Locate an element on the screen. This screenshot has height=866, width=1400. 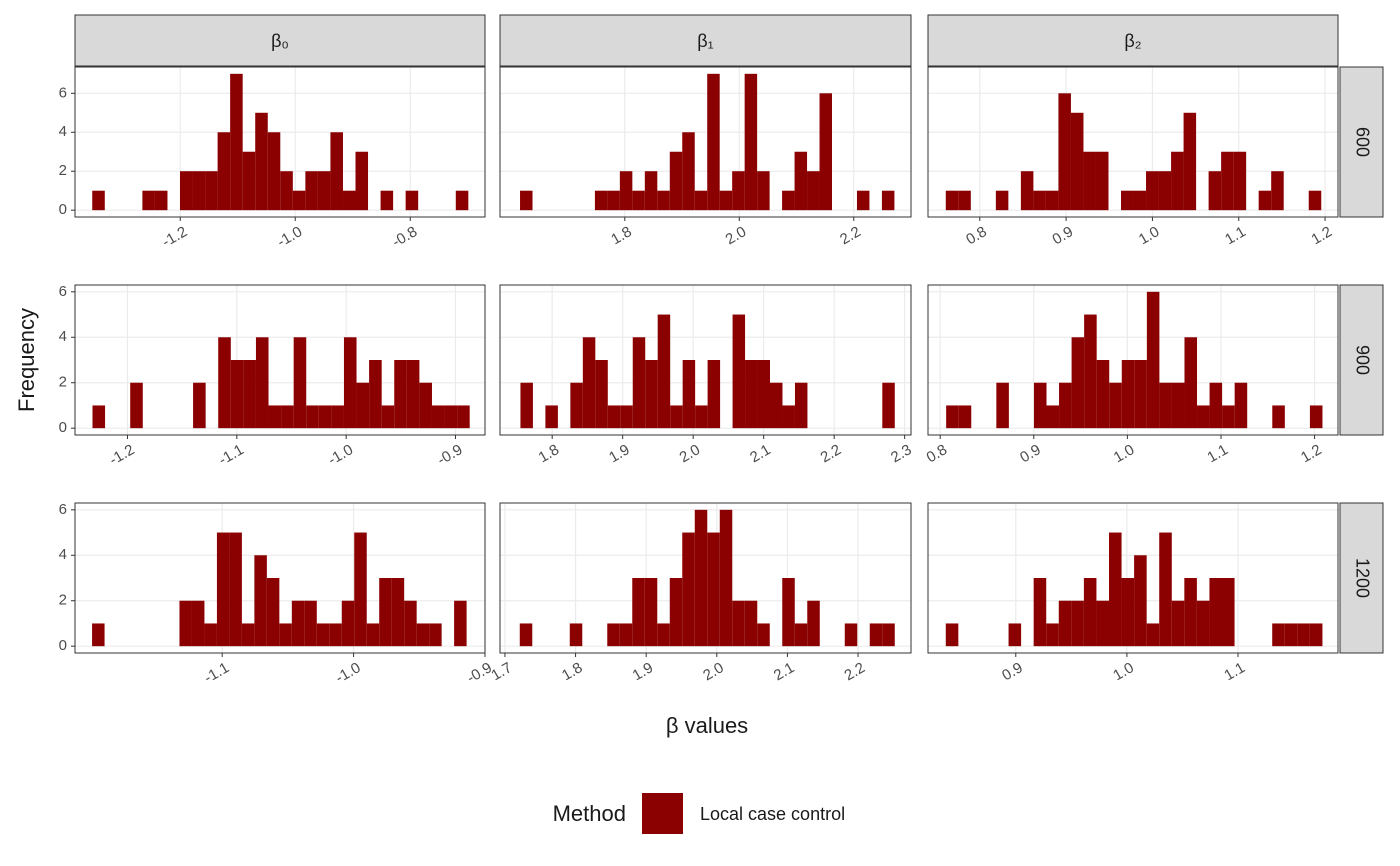
facet-label: β₂ is located at coordinates (1132, 41).